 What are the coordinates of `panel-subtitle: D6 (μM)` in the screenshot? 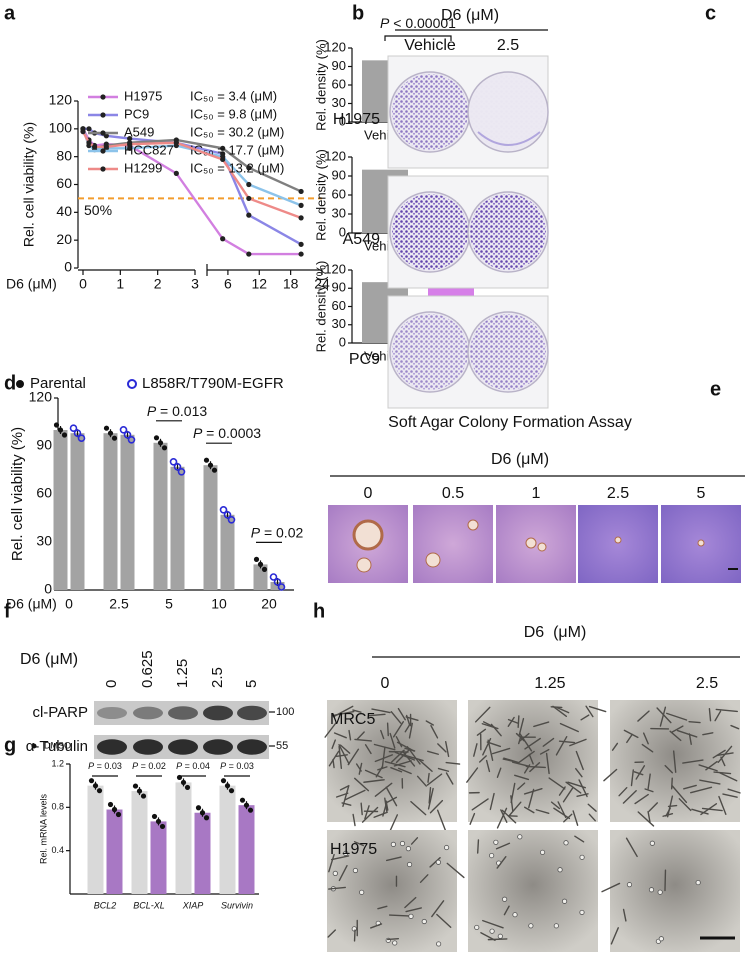 It's located at (520, 459).